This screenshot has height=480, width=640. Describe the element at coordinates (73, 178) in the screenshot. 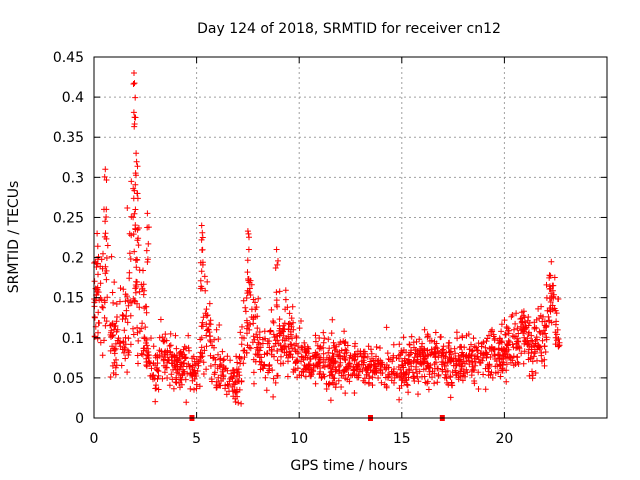

I see `y-tick-label: 0.3` at that location.